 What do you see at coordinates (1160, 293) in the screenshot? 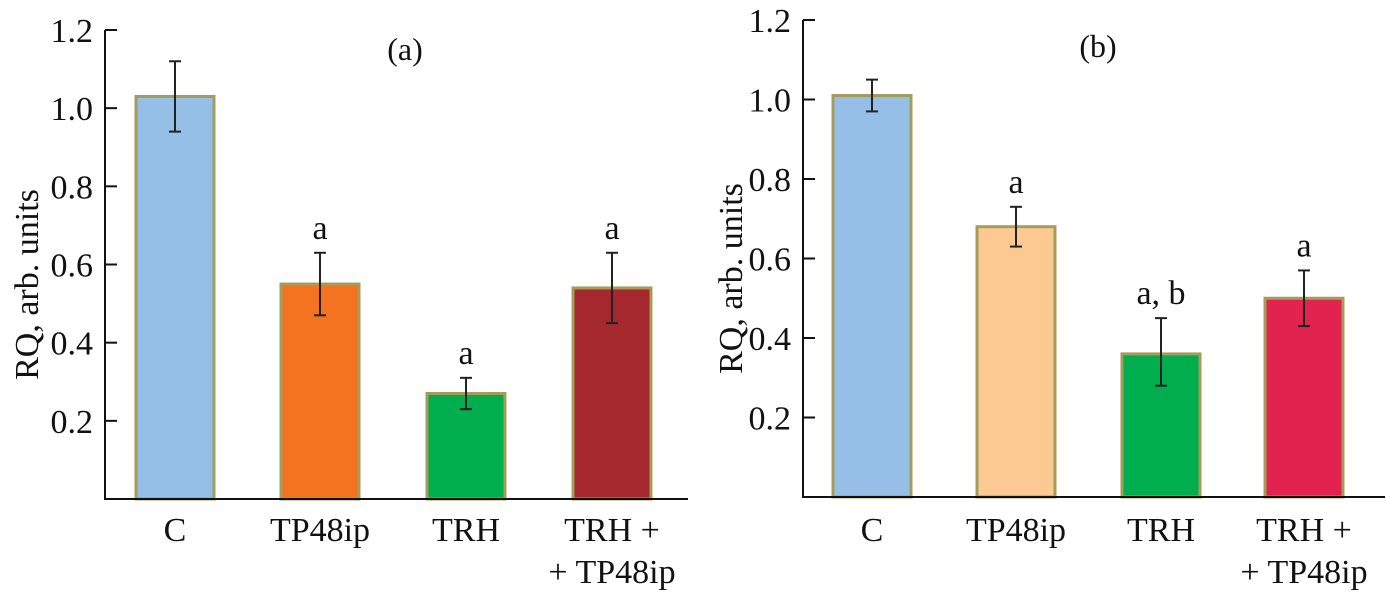
I see `significance-label: a, b` at bounding box center [1160, 293].